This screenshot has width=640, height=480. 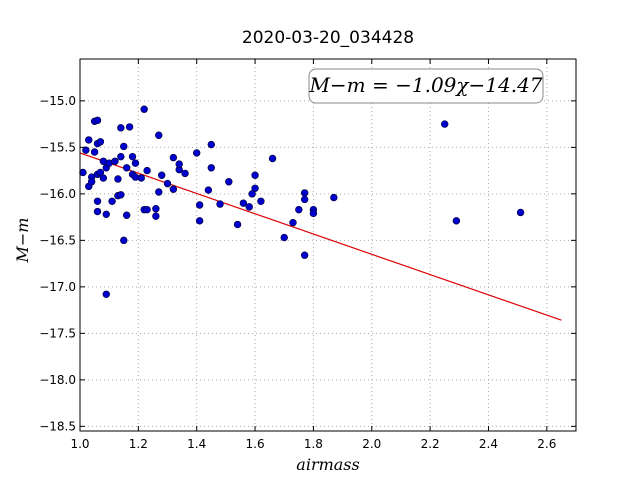 I want to click on y-tick-label: −17.0, so click(x=57, y=287).